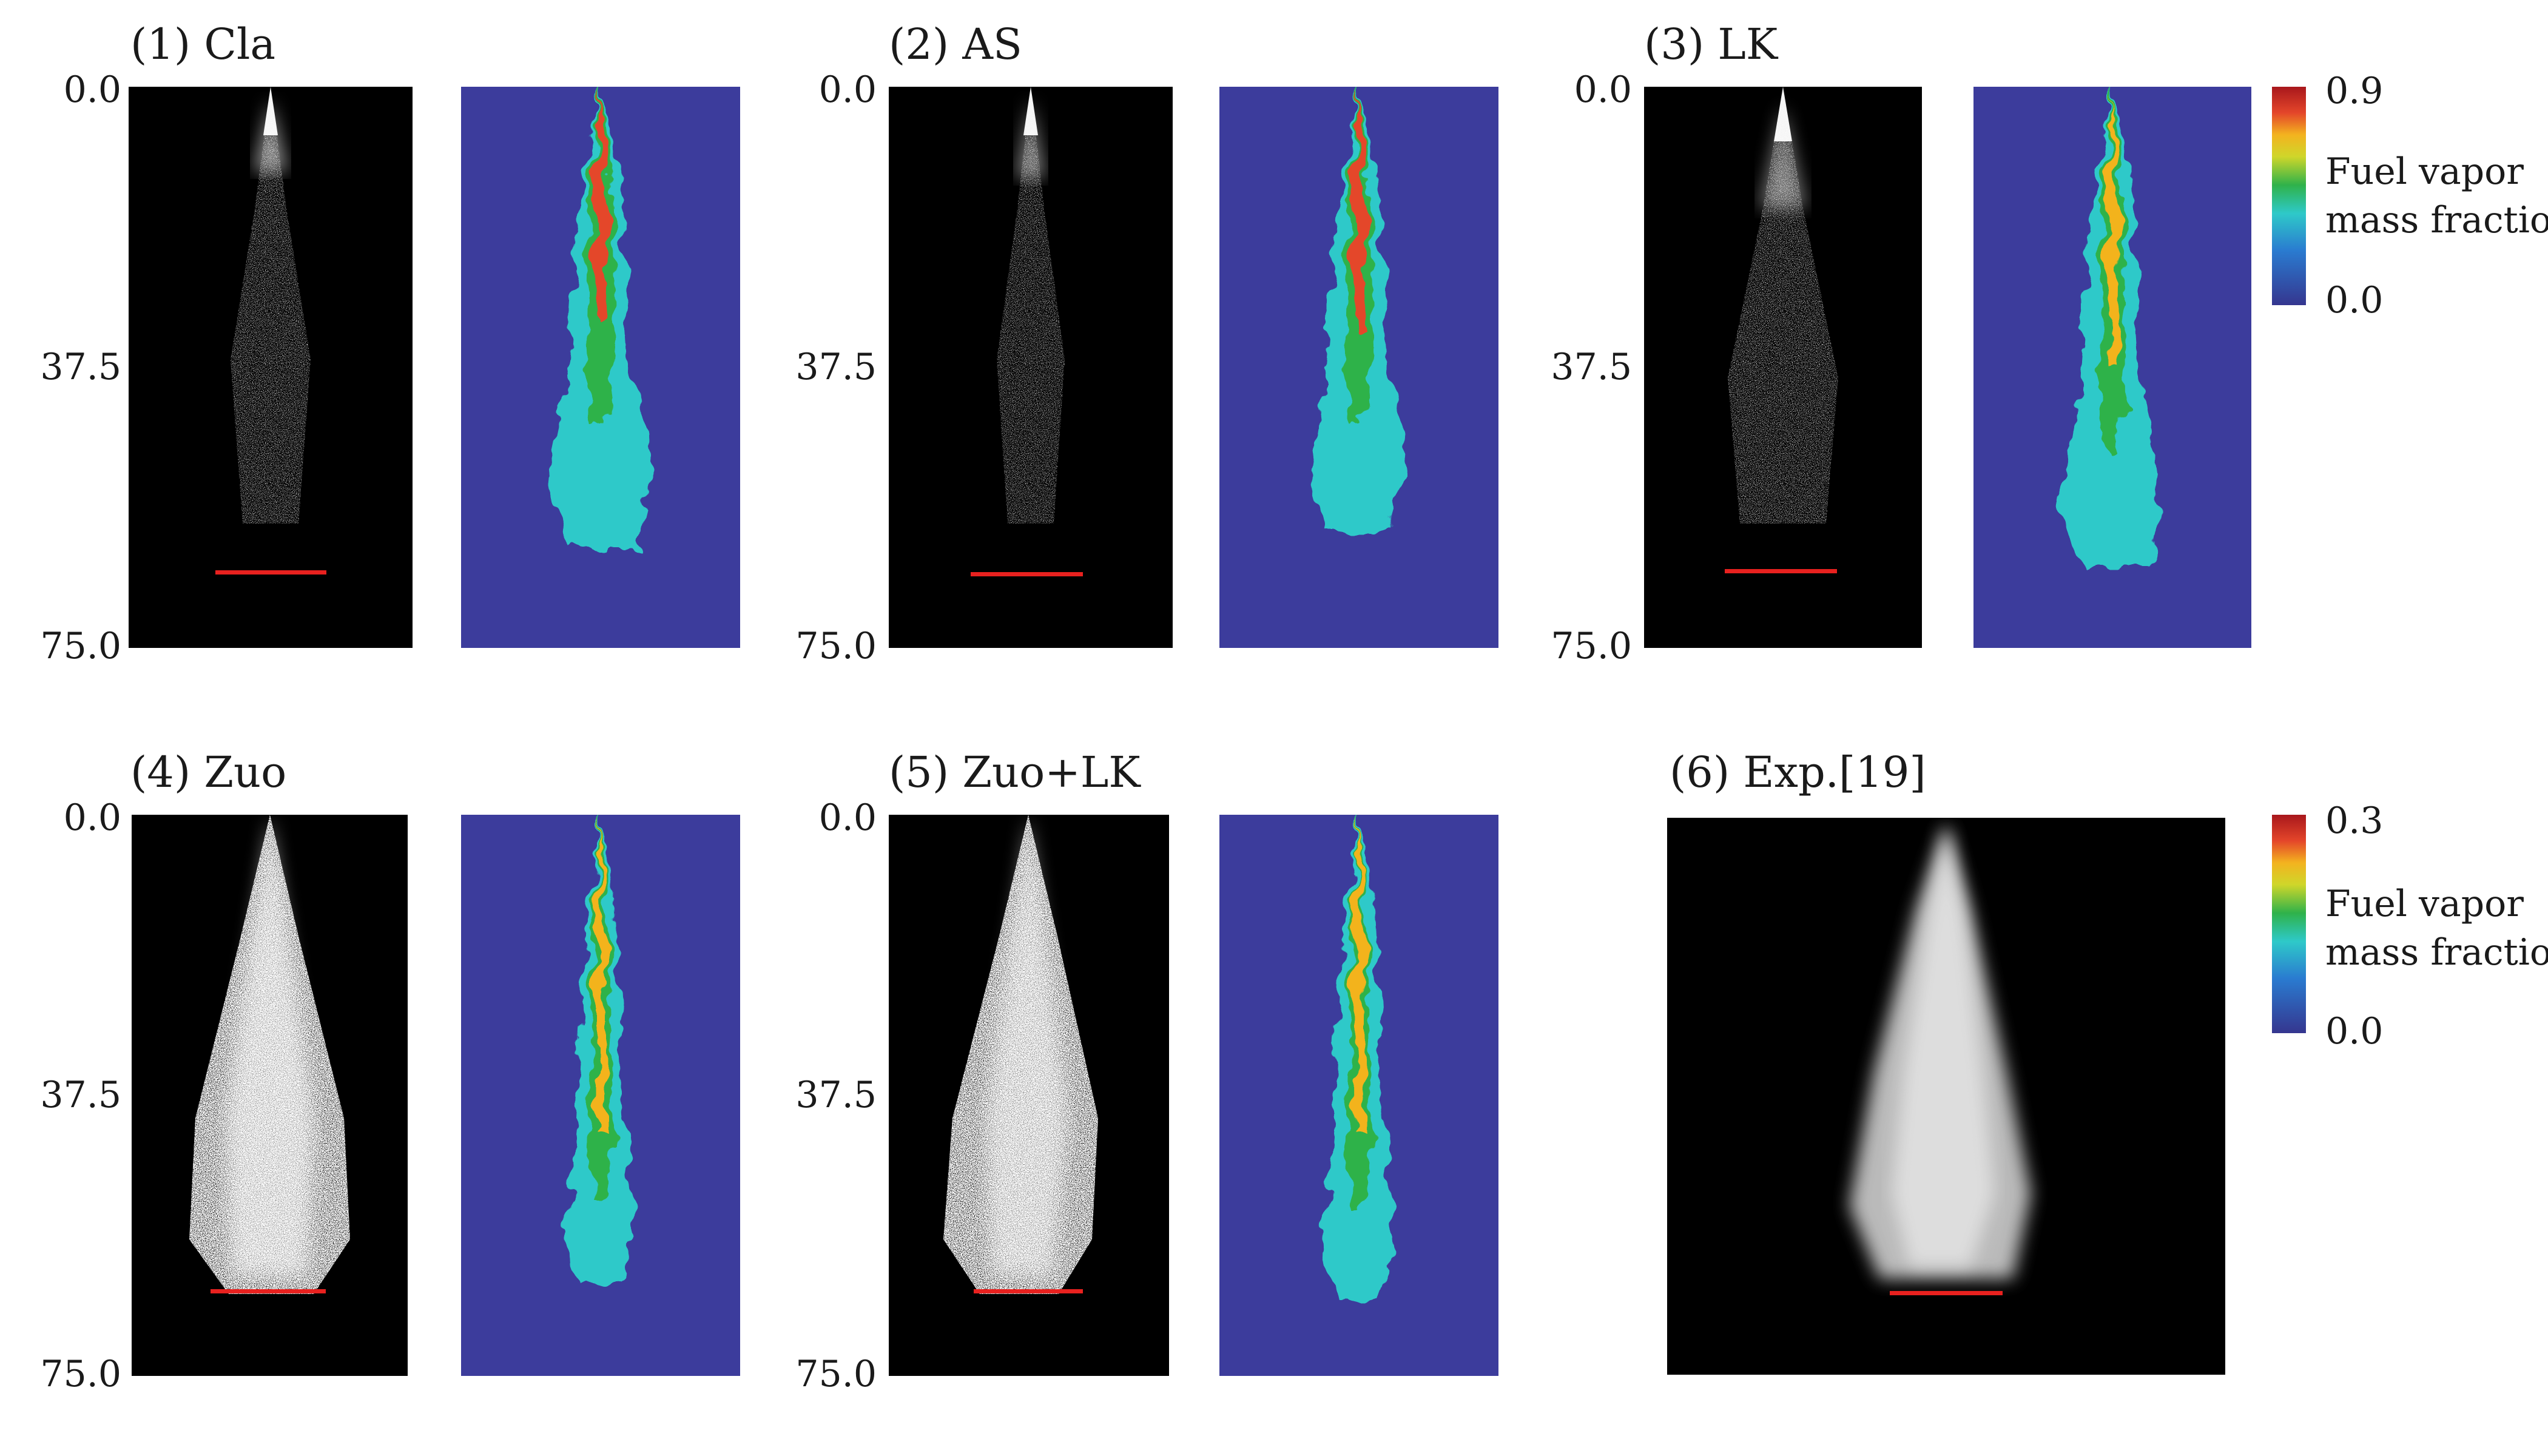 The height and width of the screenshot is (1456, 2548). What do you see at coordinates (955, 44) in the screenshot?
I see `case-title: (2) AS` at bounding box center [955, 44].